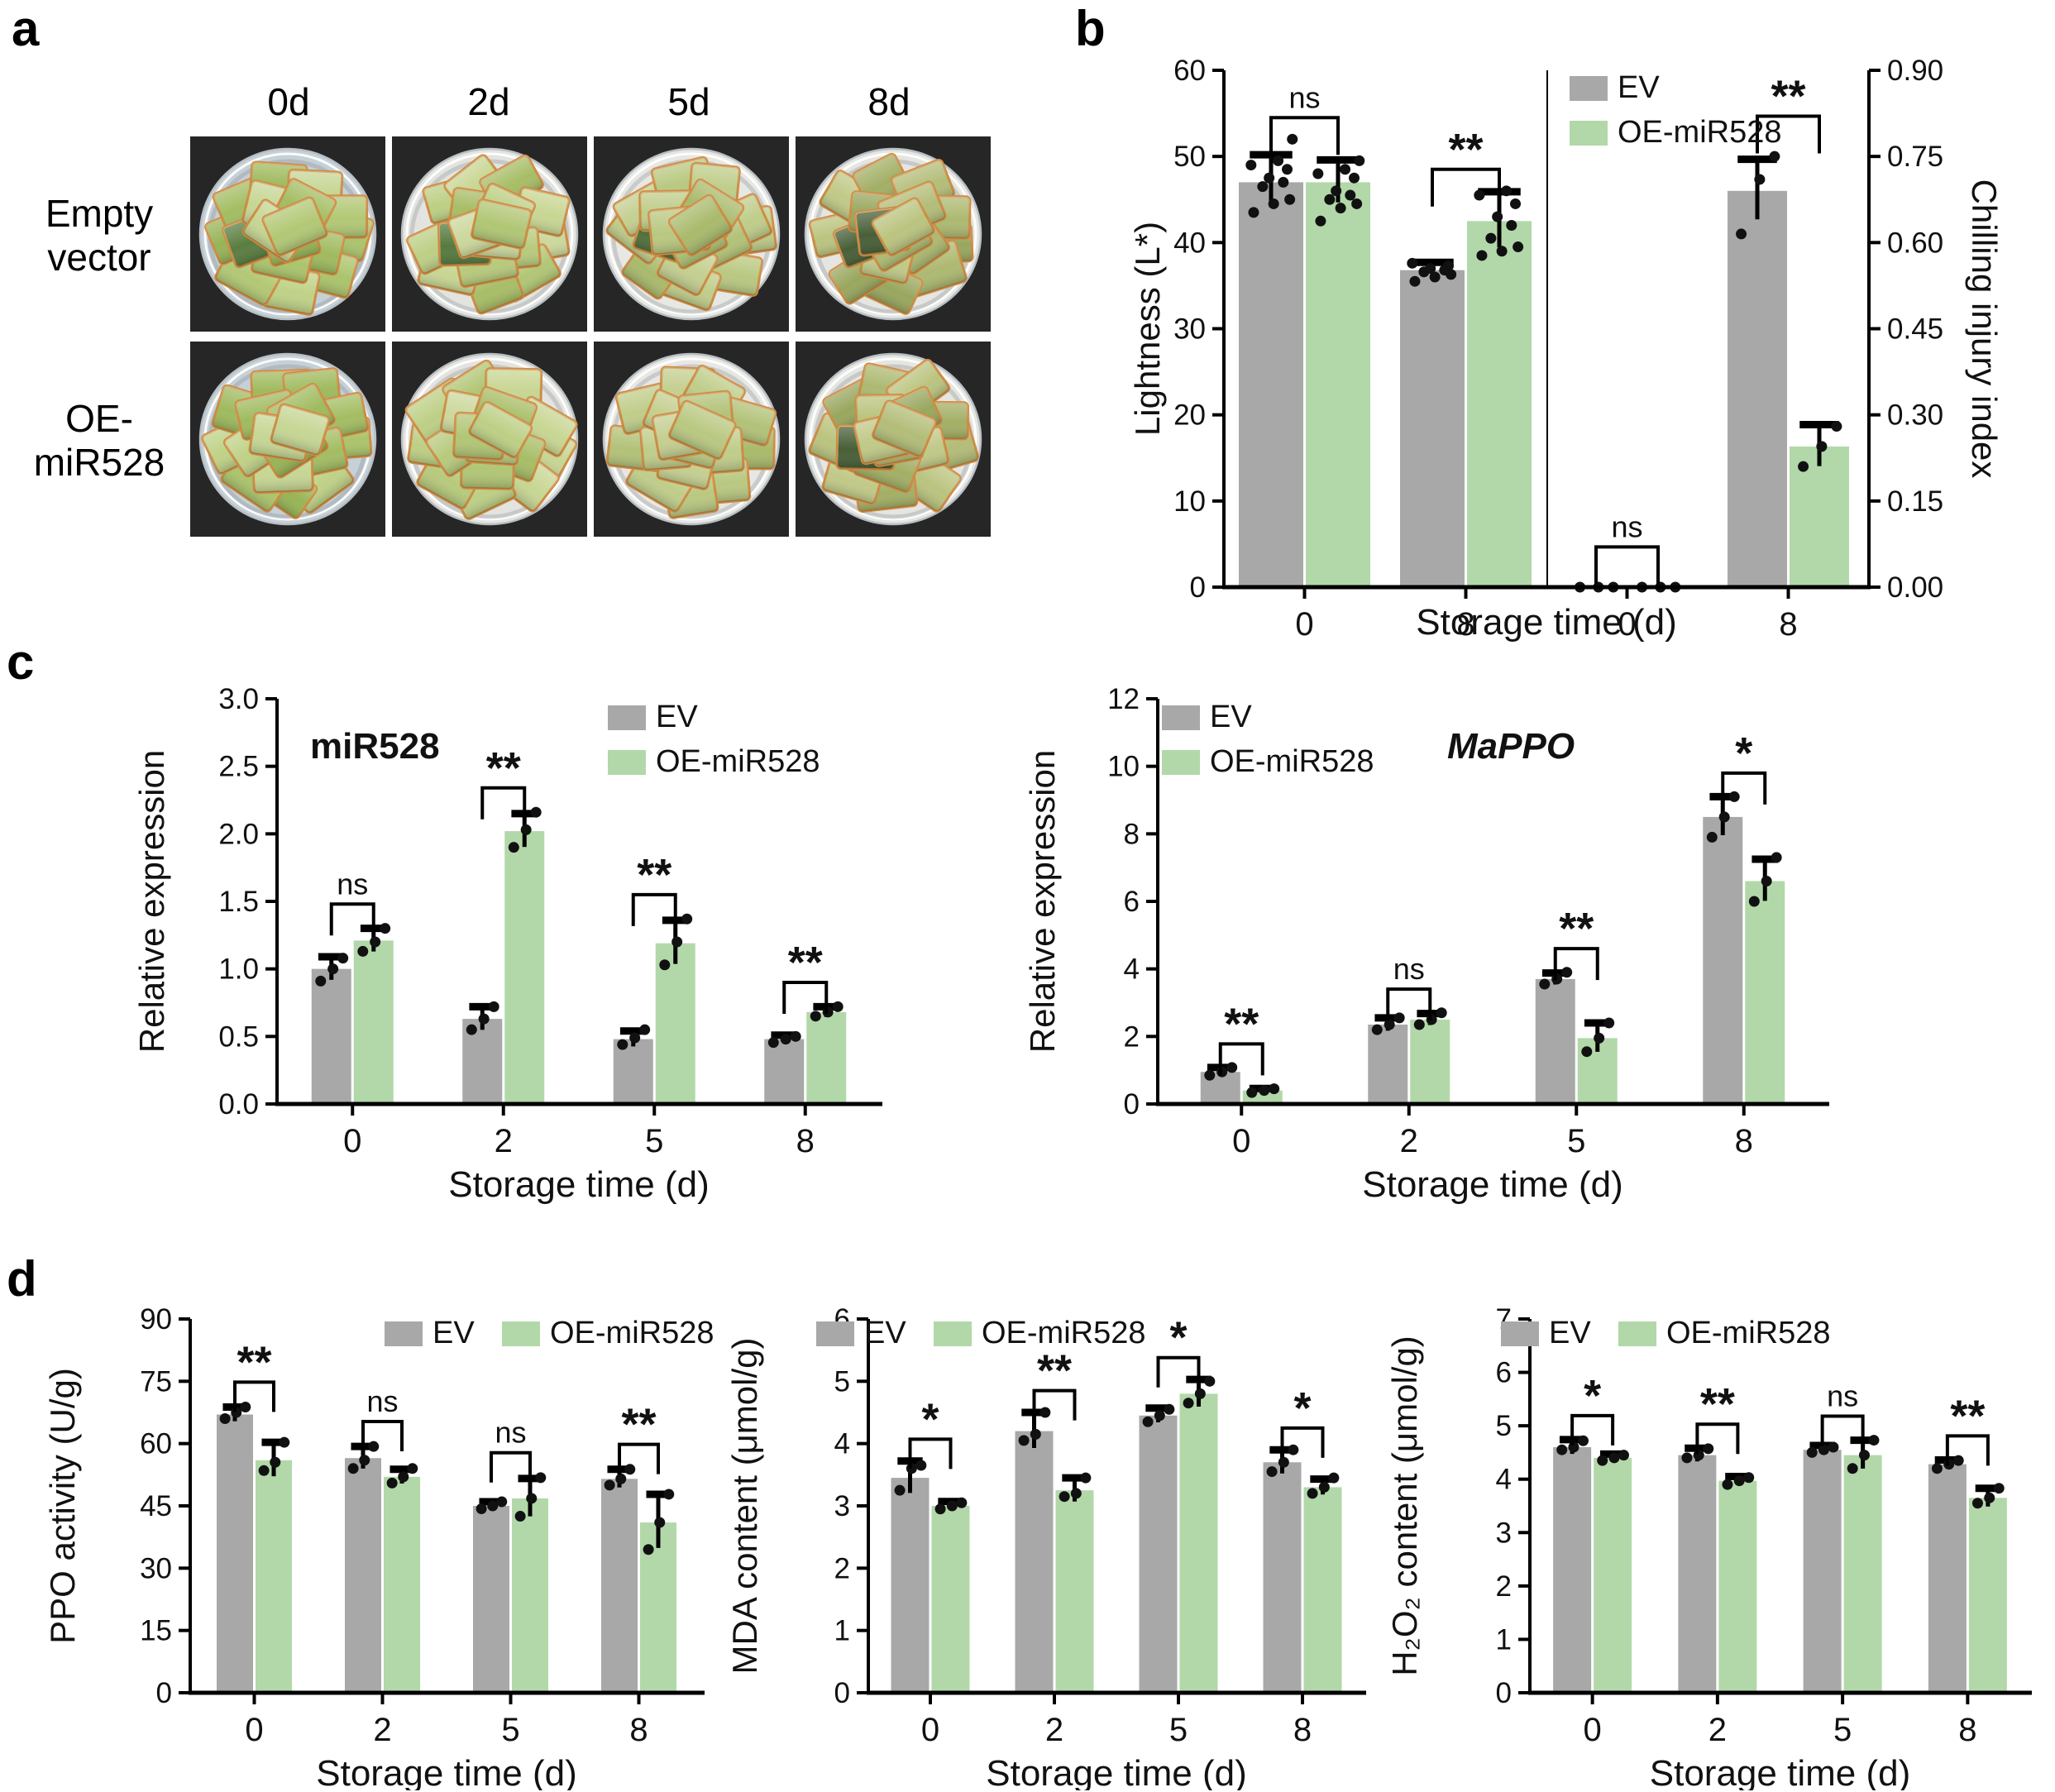 This screenshot has width=2055, height=1792. I want to click on petri-photo-row0-2d, so click(489, 234).